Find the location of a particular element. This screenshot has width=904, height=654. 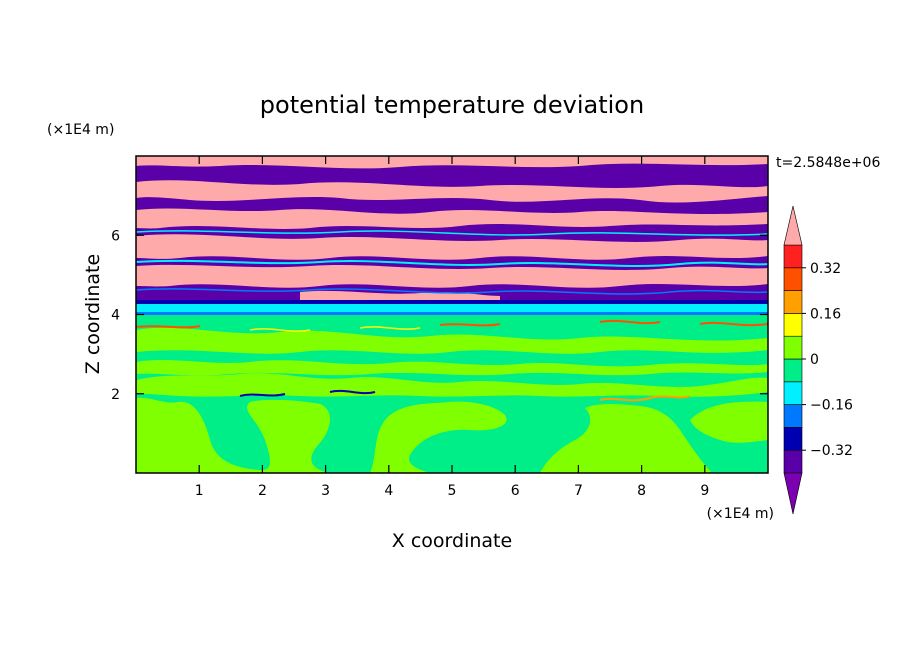

x-tick-label: 8 is located at coordinates (641, 491).